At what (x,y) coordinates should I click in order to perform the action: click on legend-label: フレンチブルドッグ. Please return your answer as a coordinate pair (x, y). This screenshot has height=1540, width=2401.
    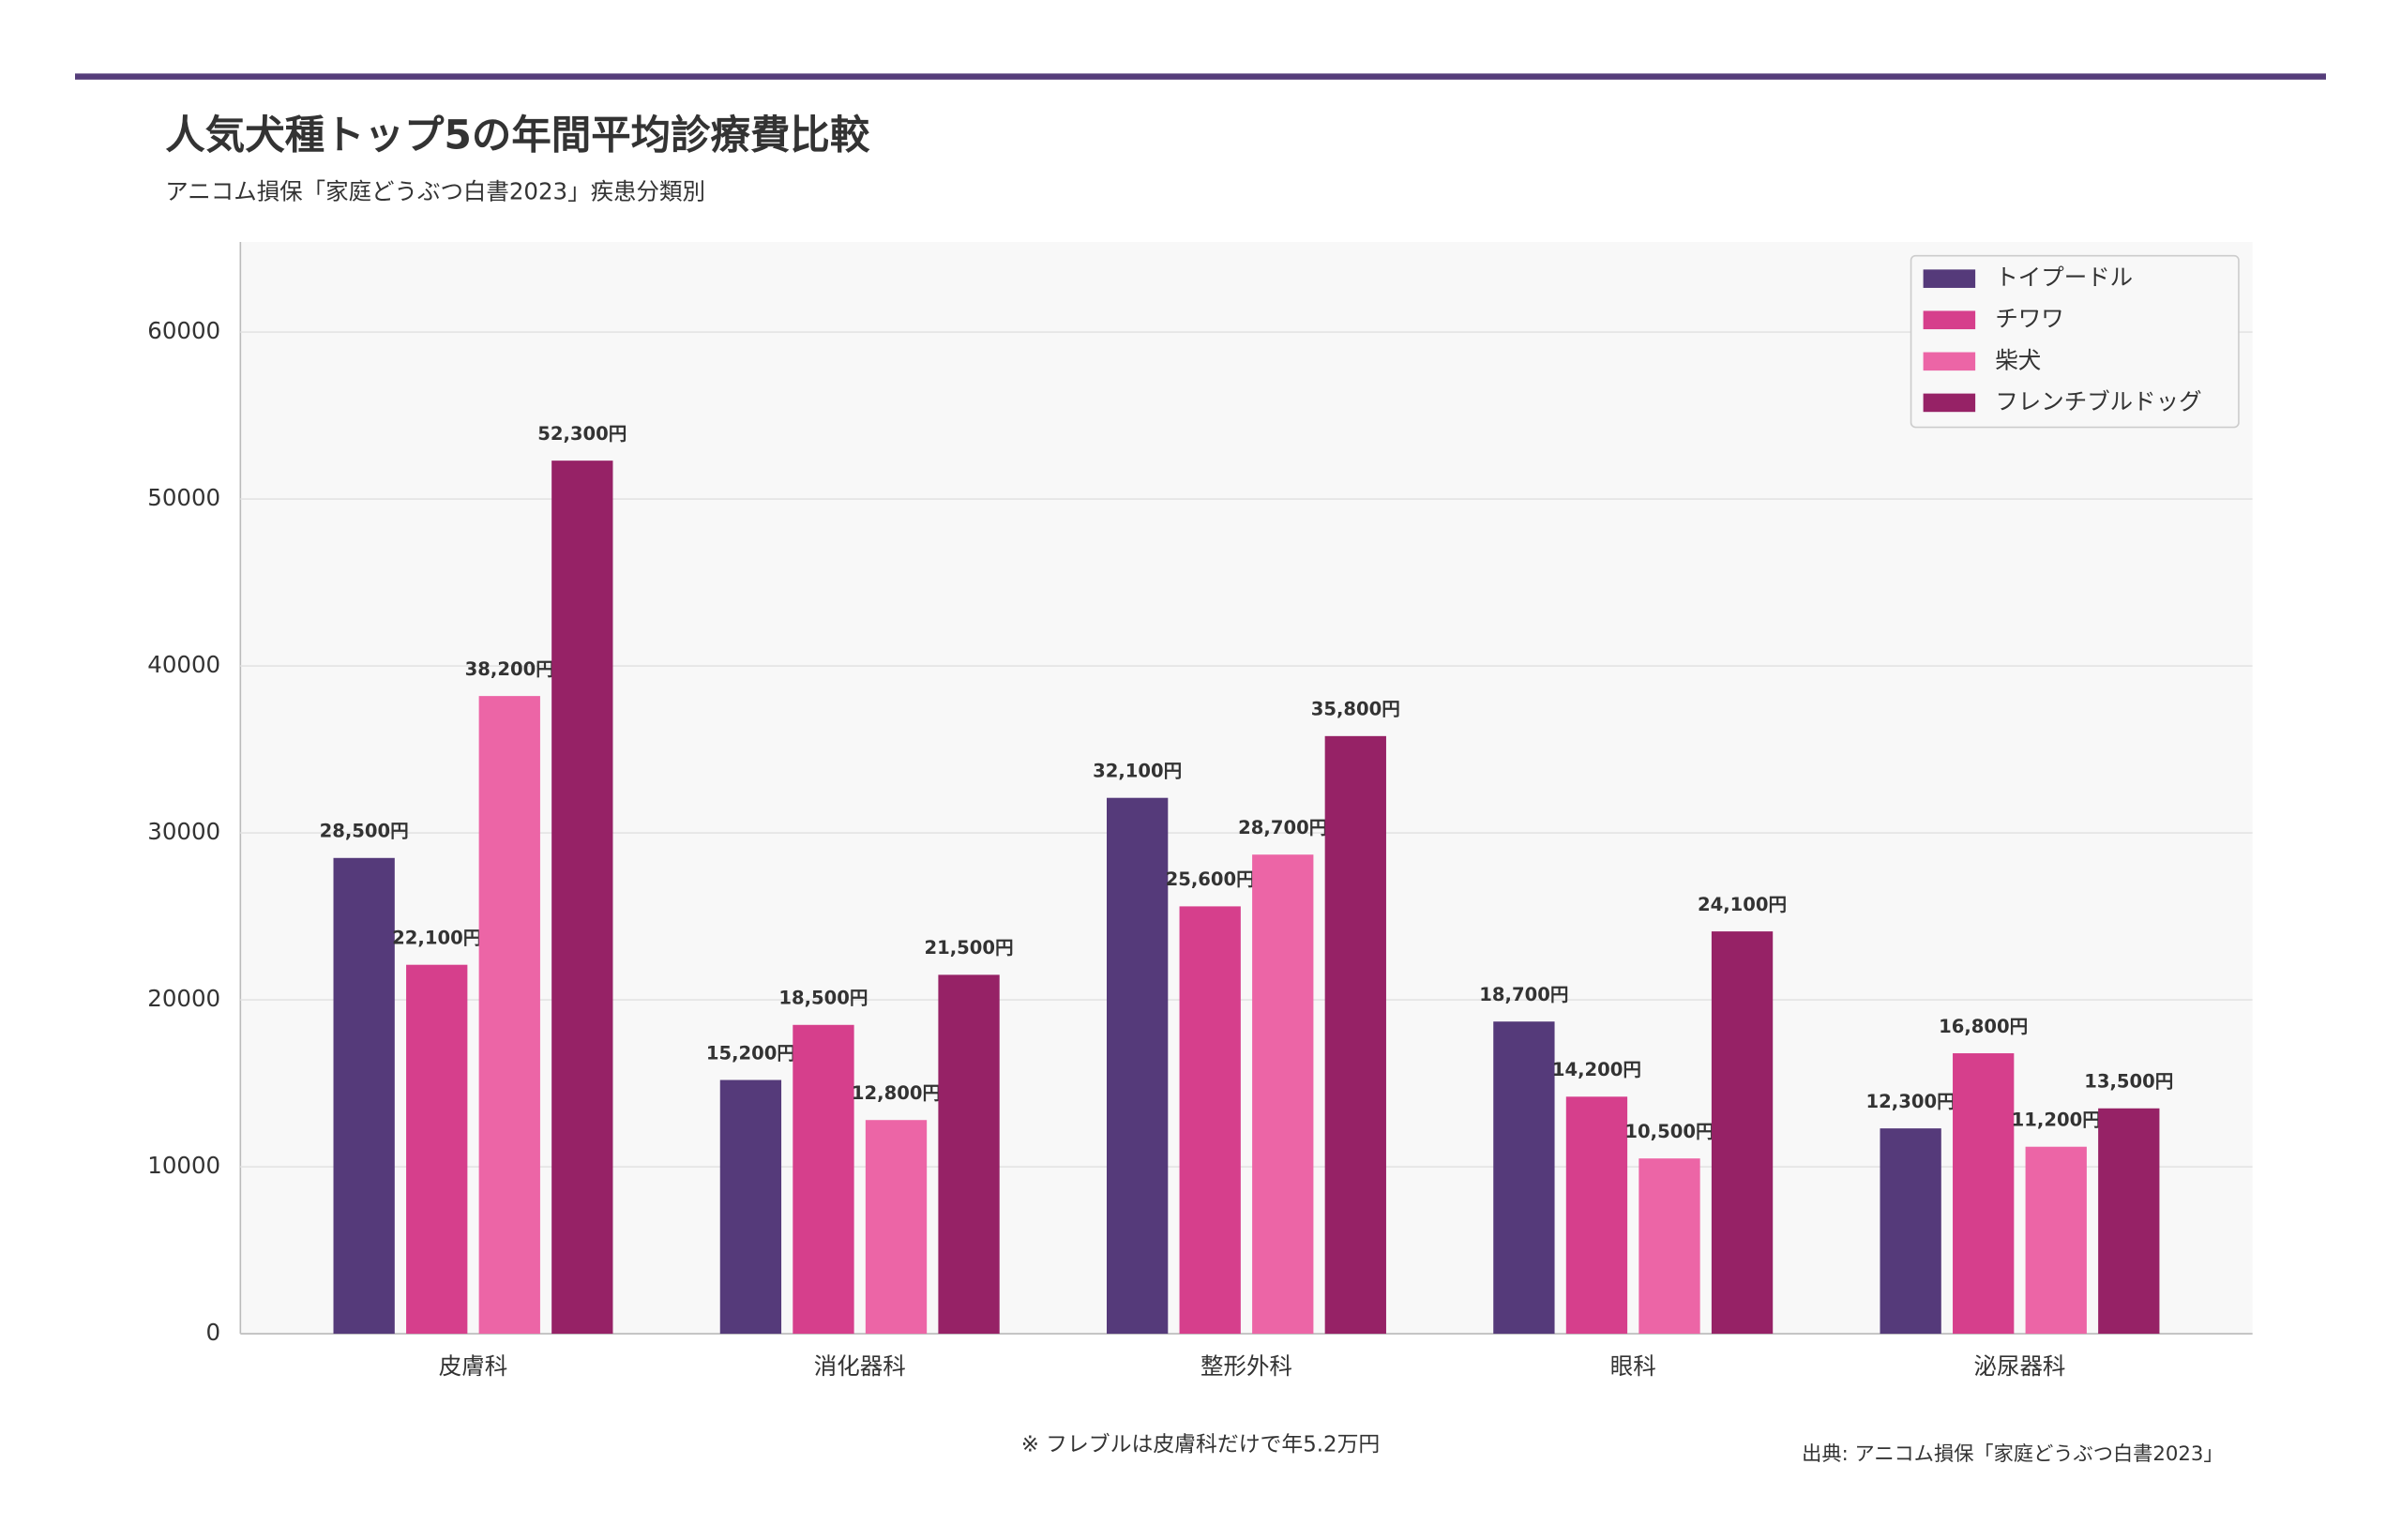
    Looking at the image, I should click on (2098, 401).